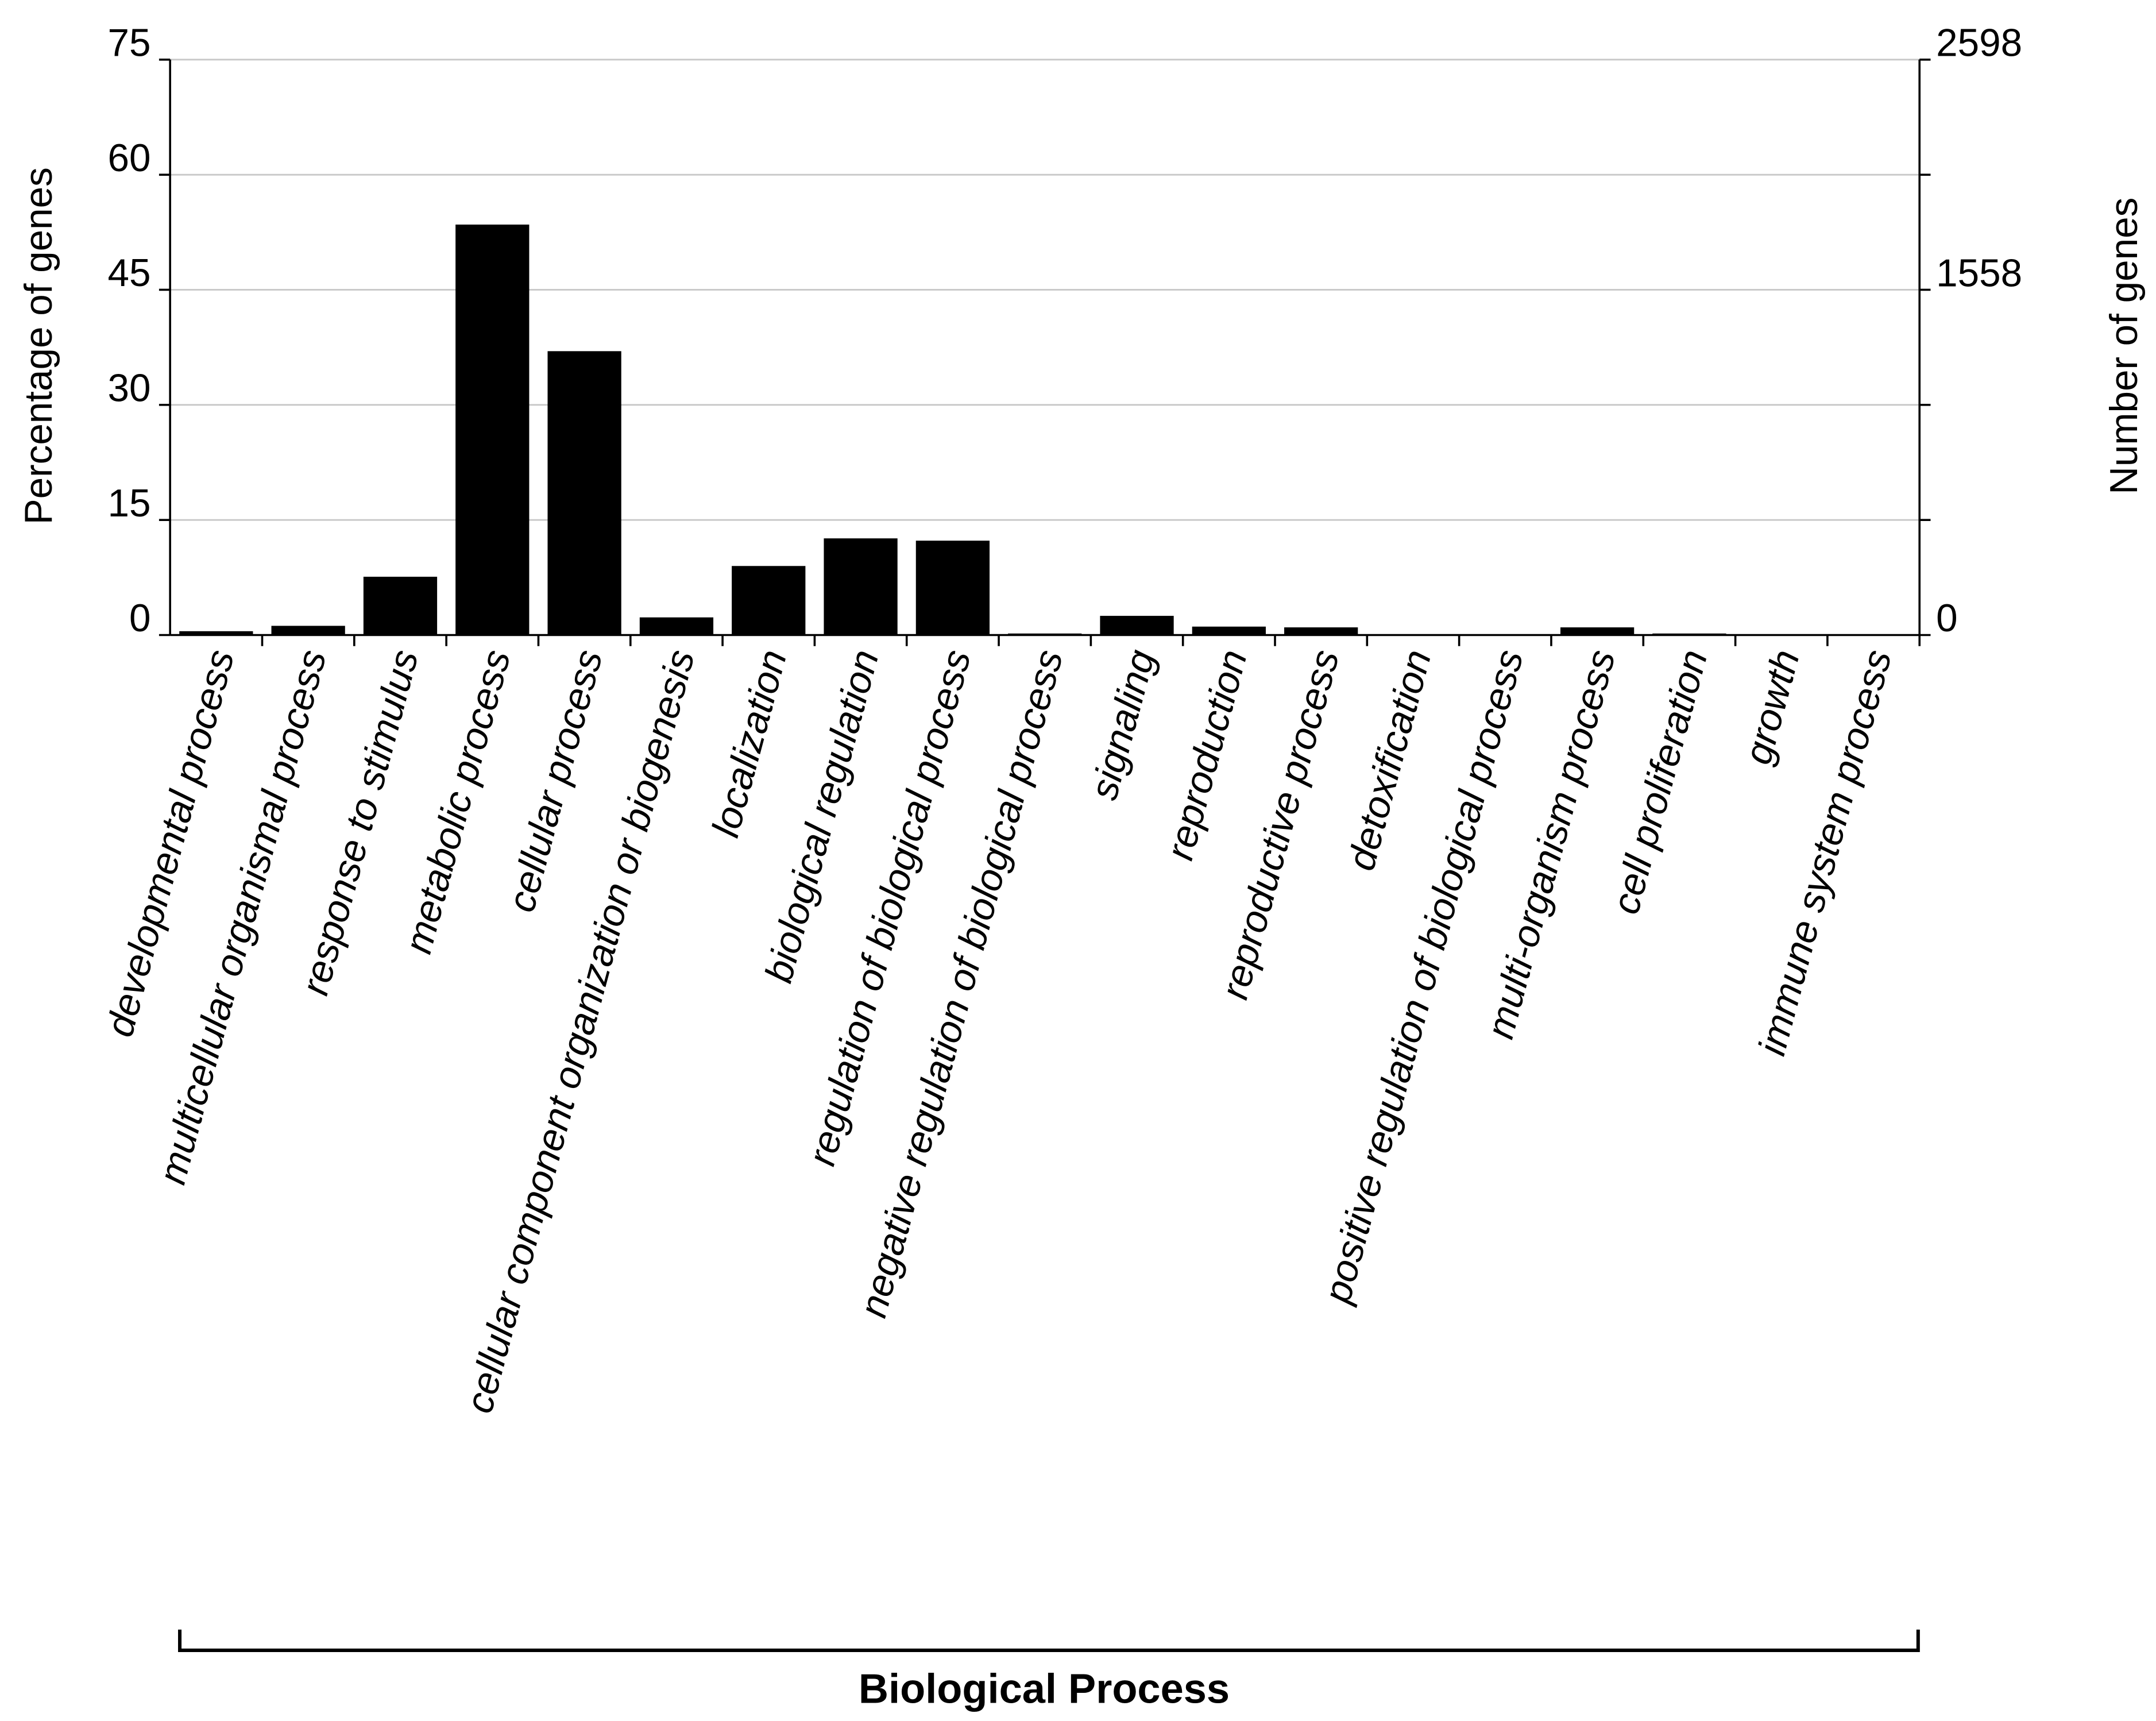  What do you see at coordinates (2124, 346) in the screenshot?
I see `y2-axis-title: Number of genes` at bounding box center [2124, 346].